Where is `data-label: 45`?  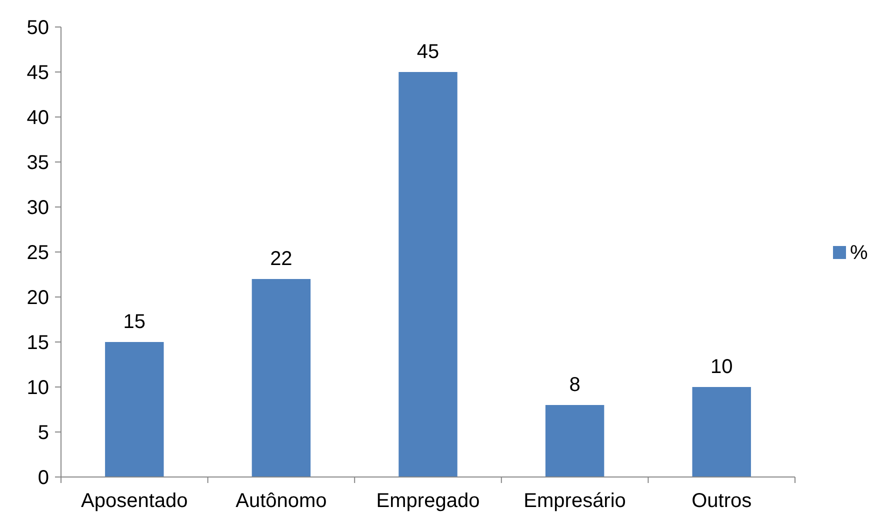 data-label: 45 is located at coordinates (428, 52).